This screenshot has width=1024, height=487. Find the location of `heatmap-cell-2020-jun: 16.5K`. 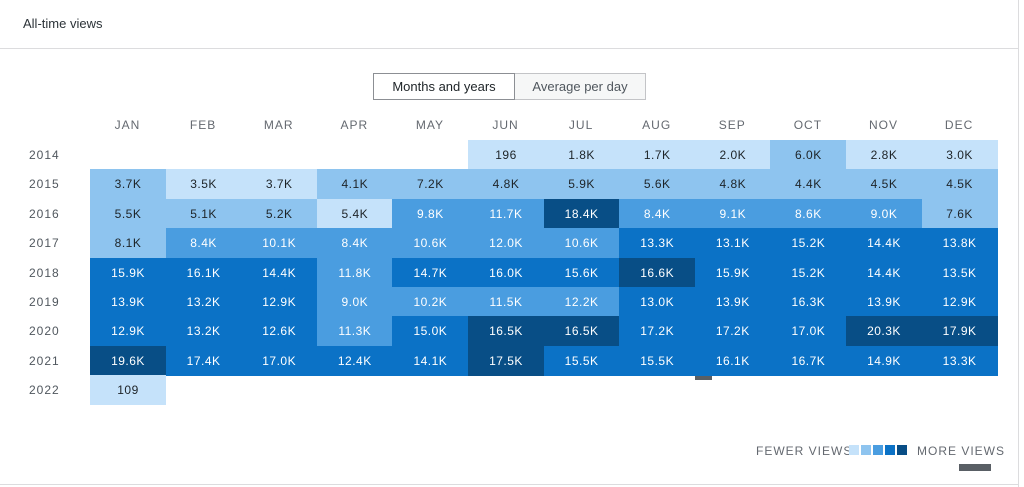

heatmap-cell-2020-jun: 16.5K is located at coordinates (506, 331).